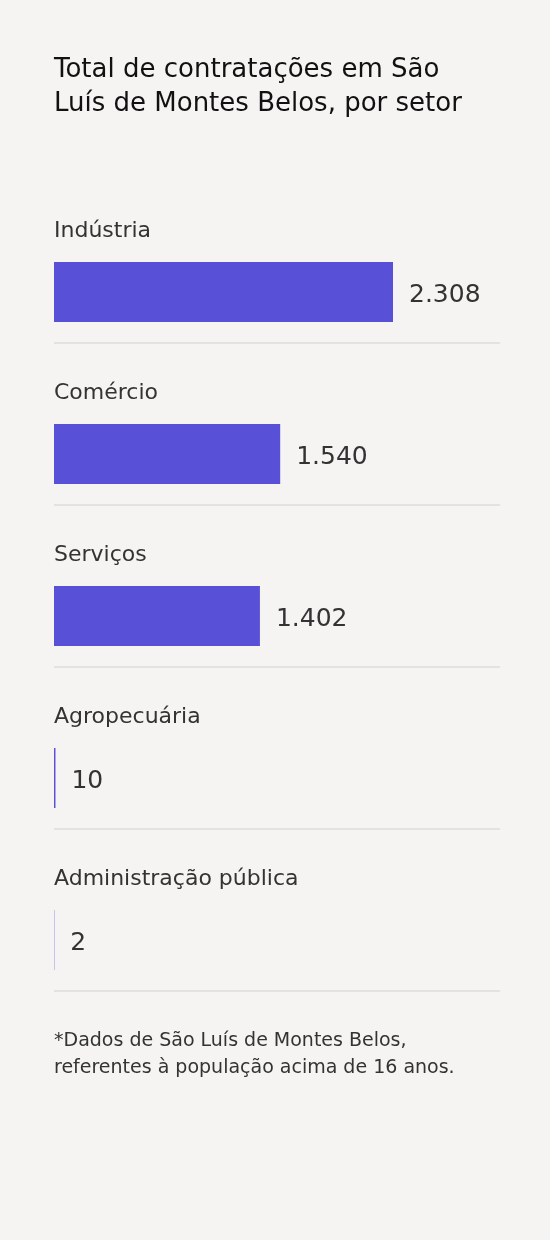 The width and height of the screenshot is (550, 1240). What do you see at coordinates (255, 1053) in the screenshot?
I see `text: *Dados de São Luís de Montes Belos, referentes à população acima de 16 anos.` at bounding box center [255, 1053].